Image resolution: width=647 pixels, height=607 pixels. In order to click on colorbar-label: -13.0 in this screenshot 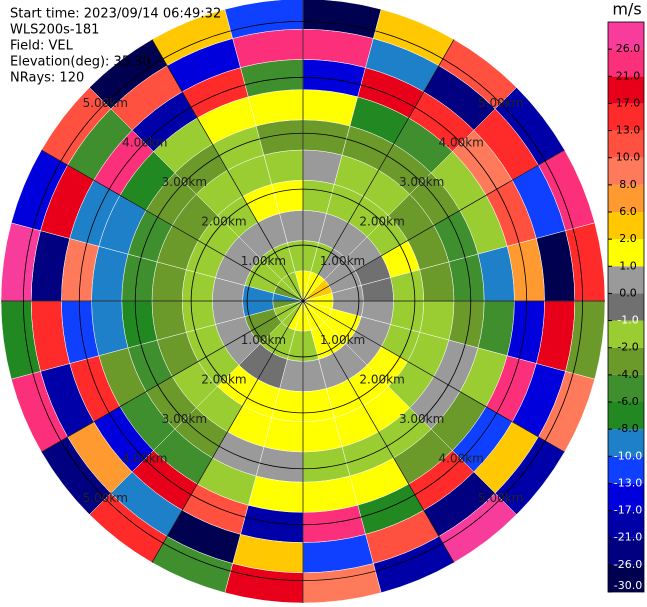, I will do `click(628, 482)`.